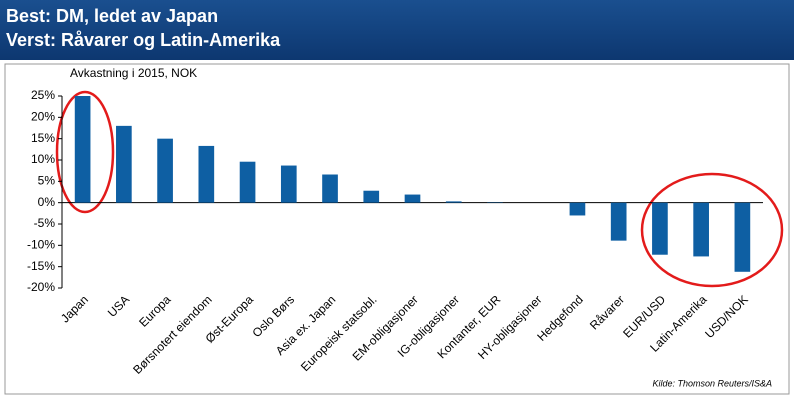  Describe the element at coordinates (712, 383) in the screenshot. I see `source: Kilde: Thomson Reuters/IS&A` at that location.